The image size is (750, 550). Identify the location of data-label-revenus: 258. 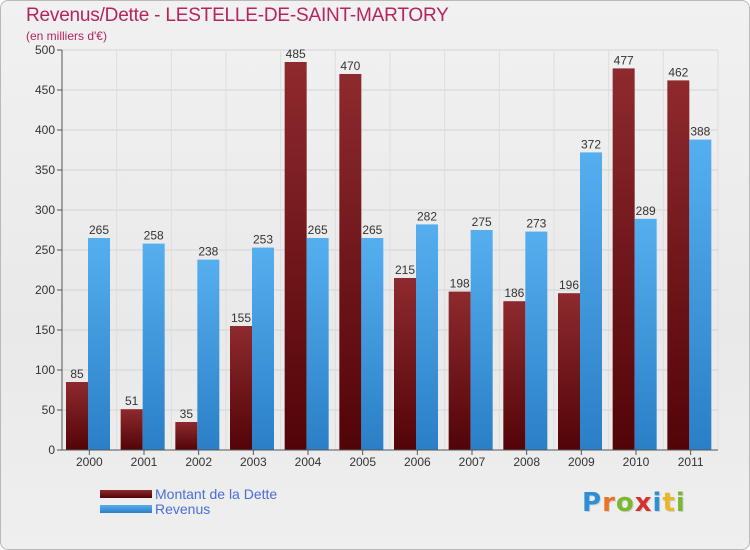
(154, 236).